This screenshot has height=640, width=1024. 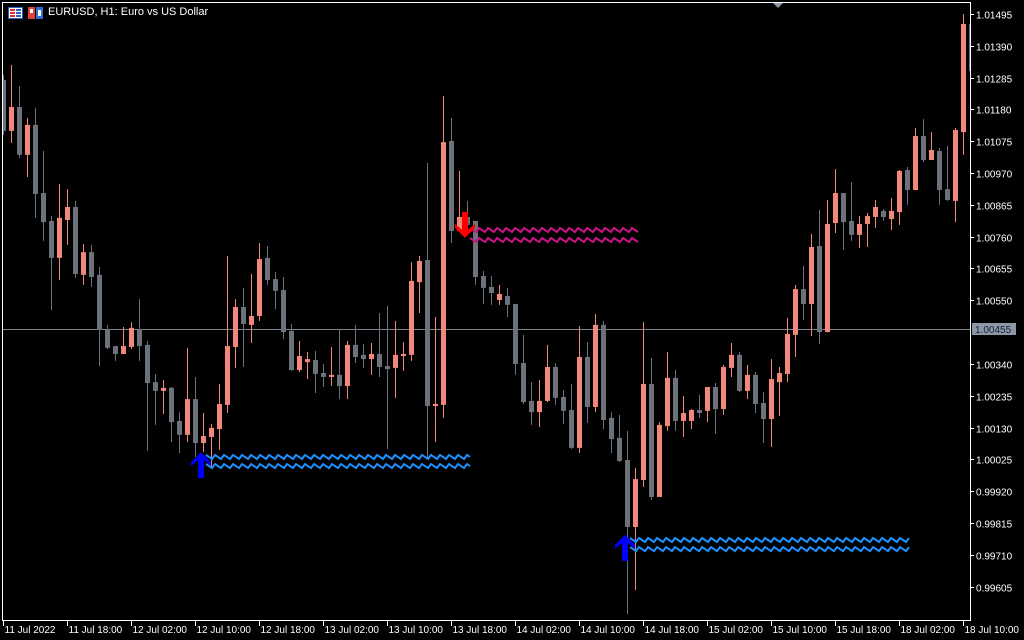 I want to click on price-tick-label: 0.99605, so click(x=994, y=589).